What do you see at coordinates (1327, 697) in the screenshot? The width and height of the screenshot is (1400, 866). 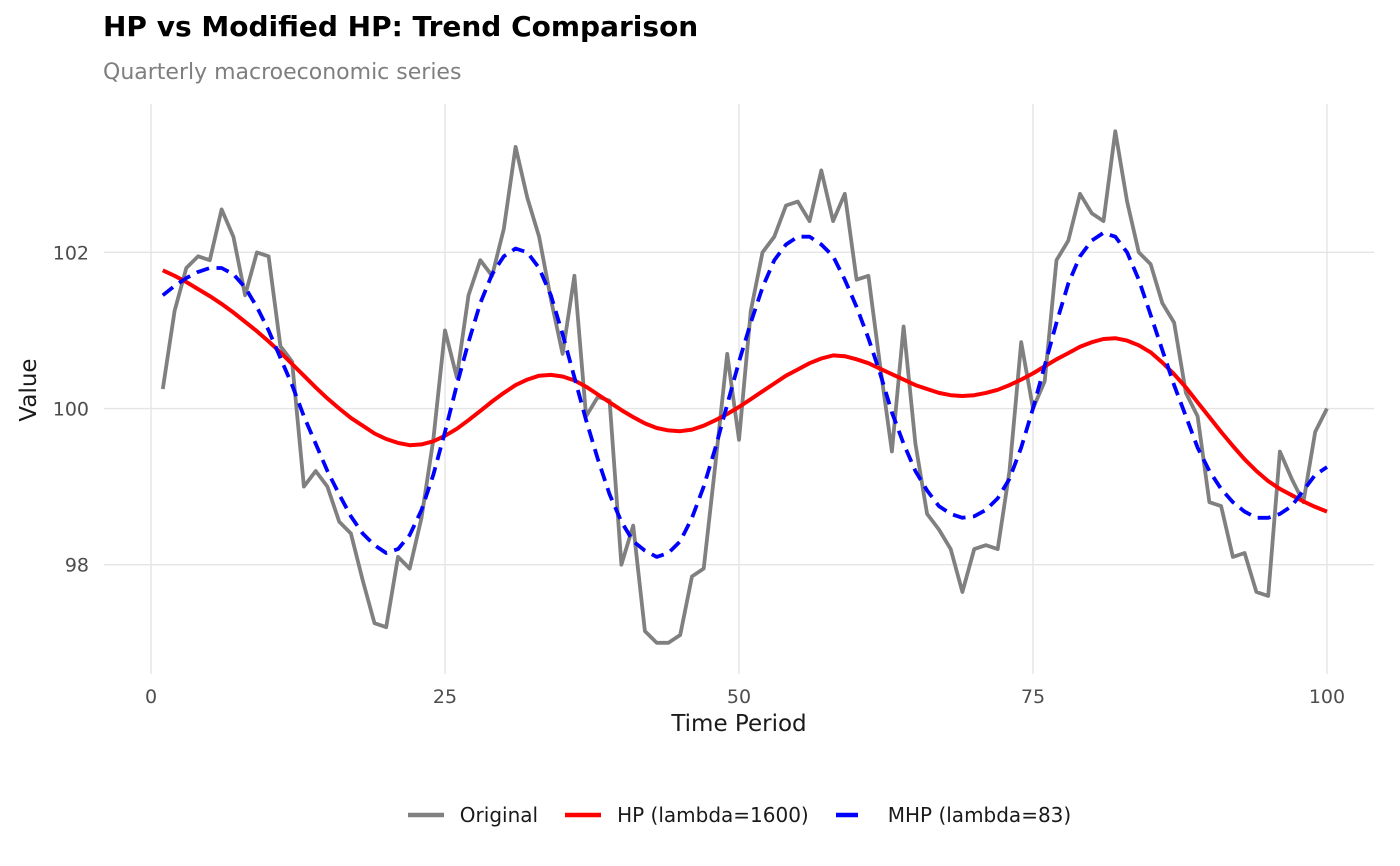 I see `x-tick-label: 100` at bounding box center [1327, 697].